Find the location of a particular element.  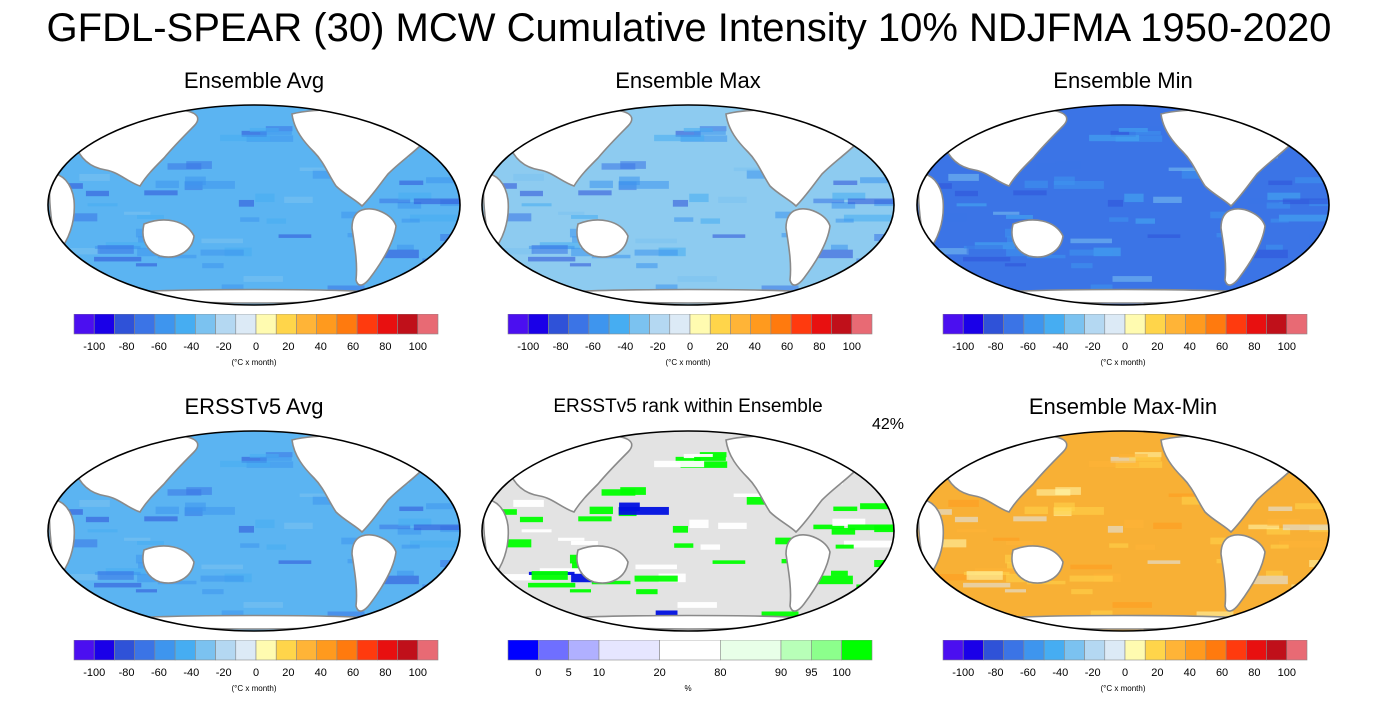

panel-title: Ensemble Max-Min is located at coordinates (1123, 406).